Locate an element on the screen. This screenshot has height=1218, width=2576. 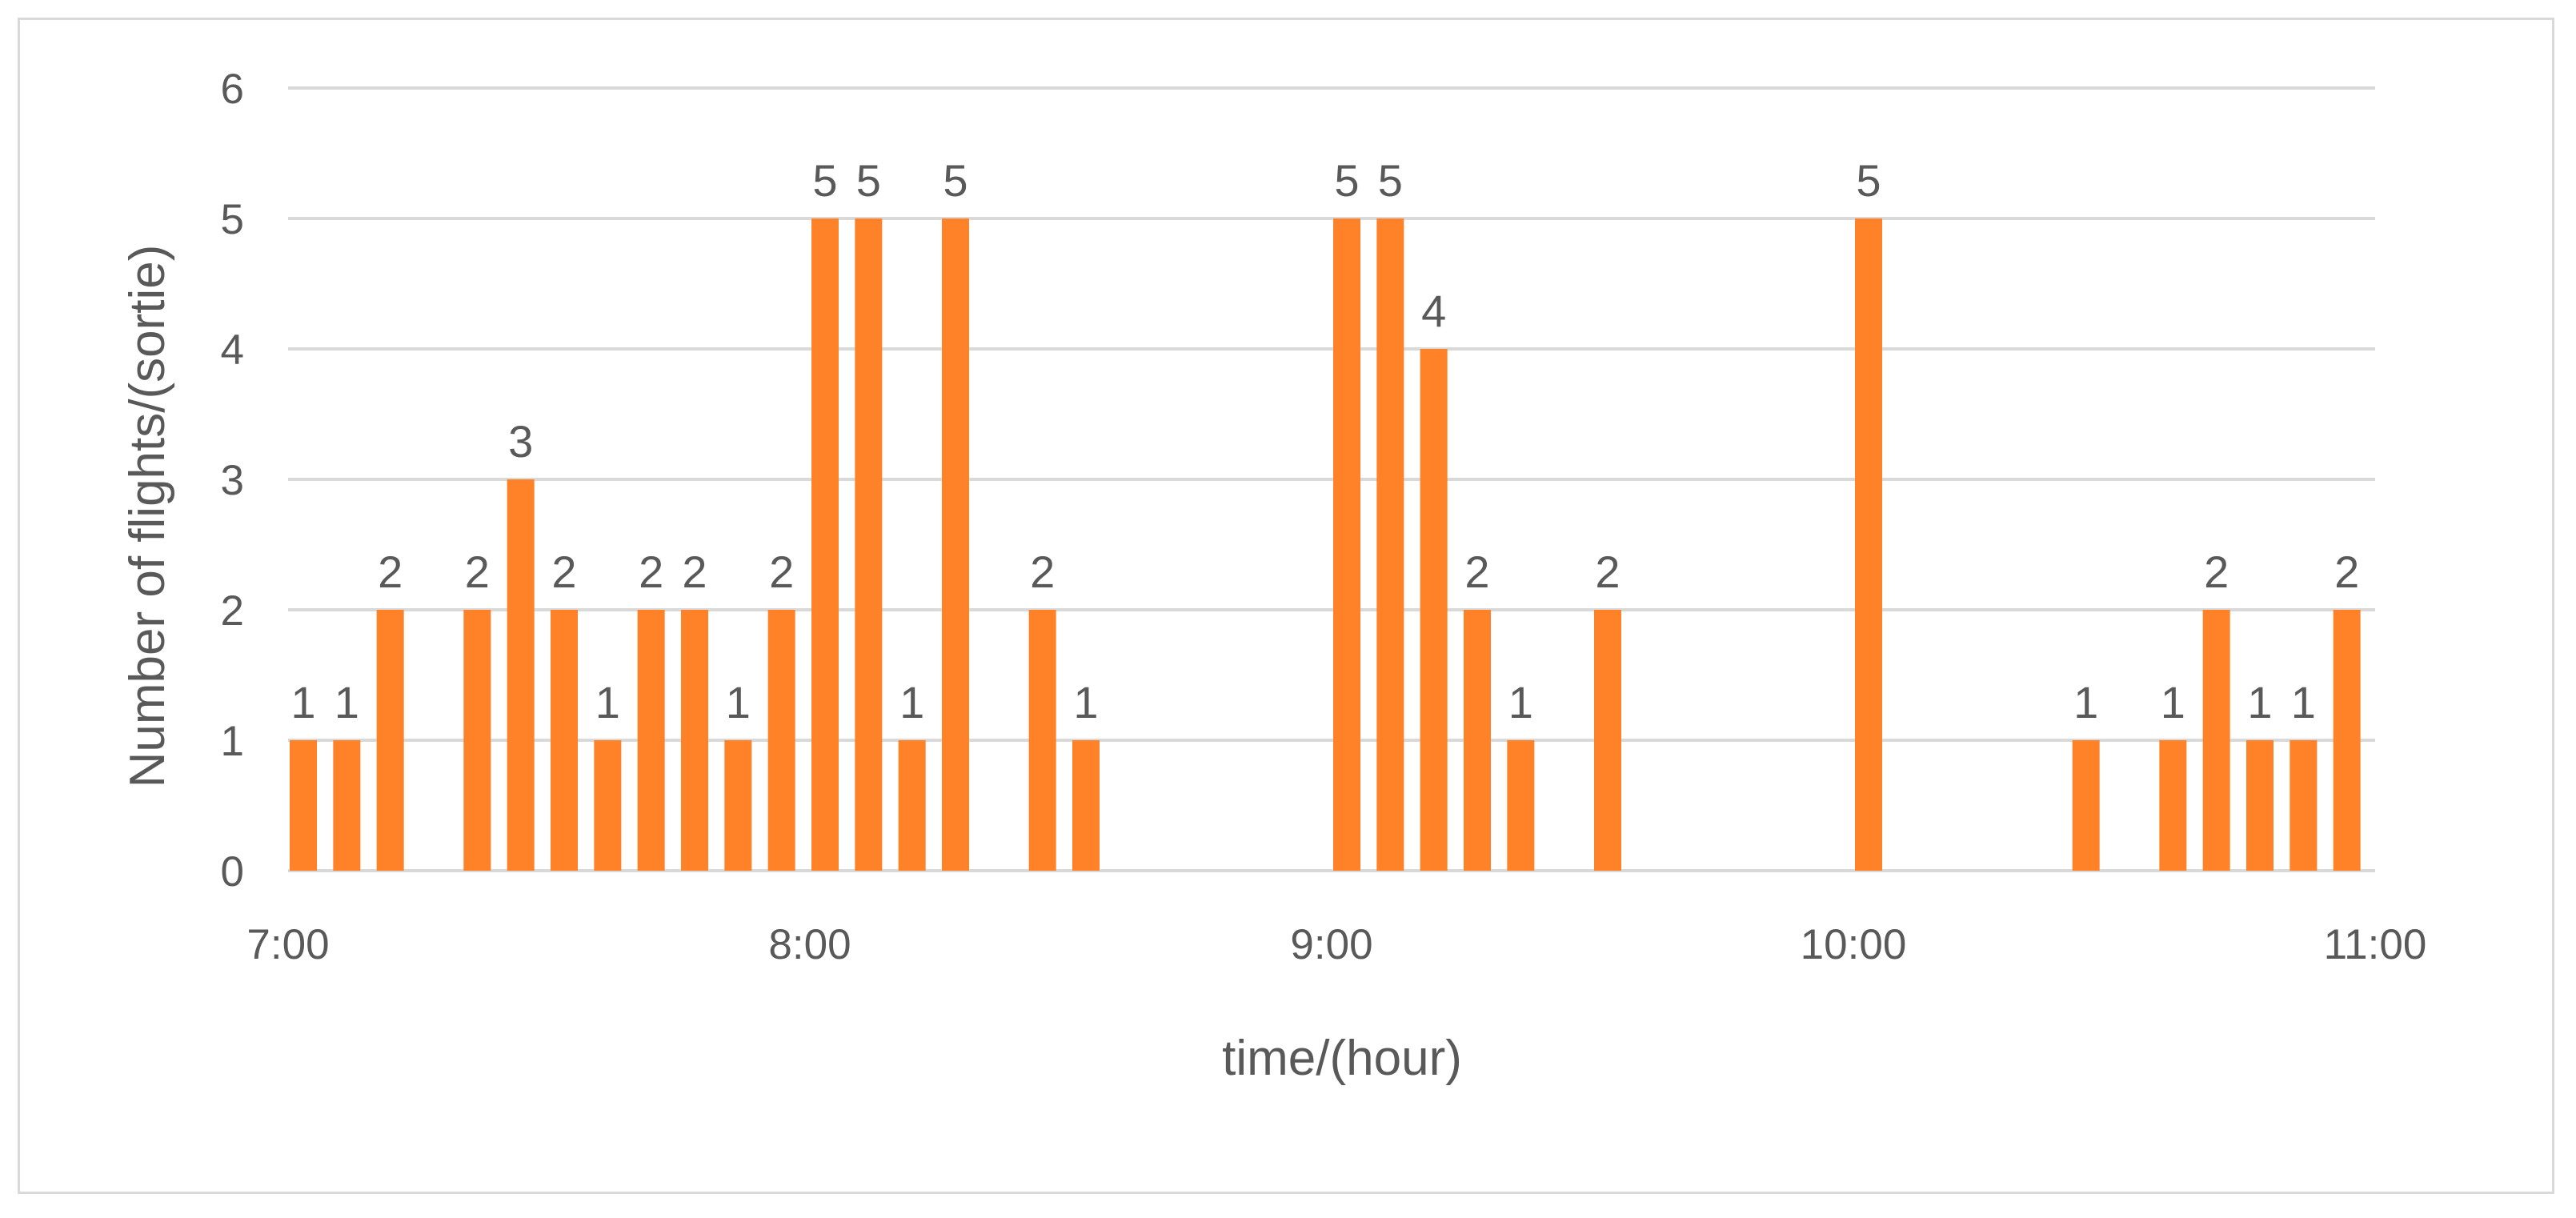
x-tick-labels: 7:00 8:00 9:00 10:00 11:00 is located at coordinates (1336, 944).